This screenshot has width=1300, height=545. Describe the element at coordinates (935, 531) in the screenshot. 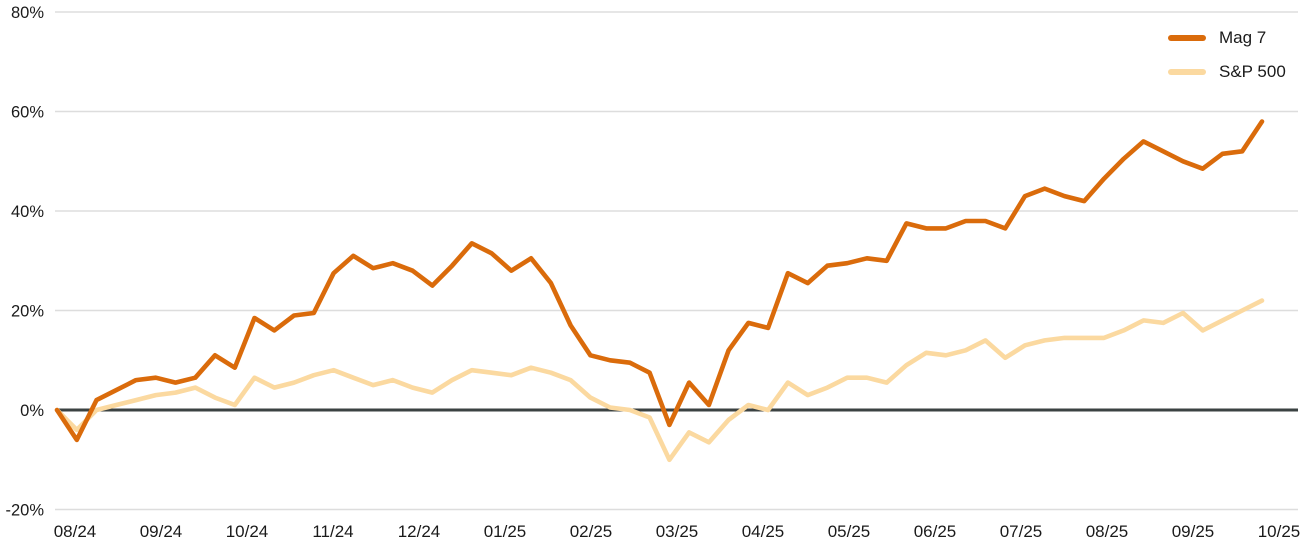

I see `x-tick-label: 06/25` at that location.